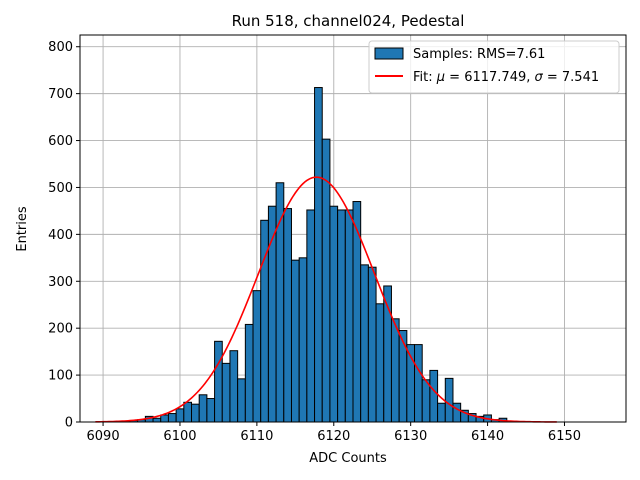  I want to click on x-tick-label-6140: 6140, so click(487, 436).